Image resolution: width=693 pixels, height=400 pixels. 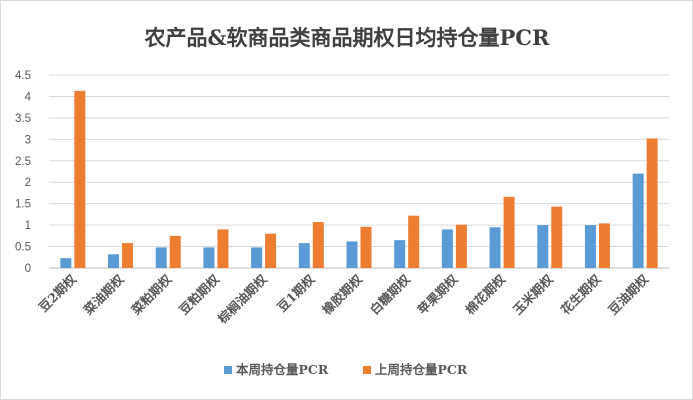 What do you see at coordinates (23, 76) in the screenshot?
I see `y-tick-label: 4.5` at bounding box center [23, 76].